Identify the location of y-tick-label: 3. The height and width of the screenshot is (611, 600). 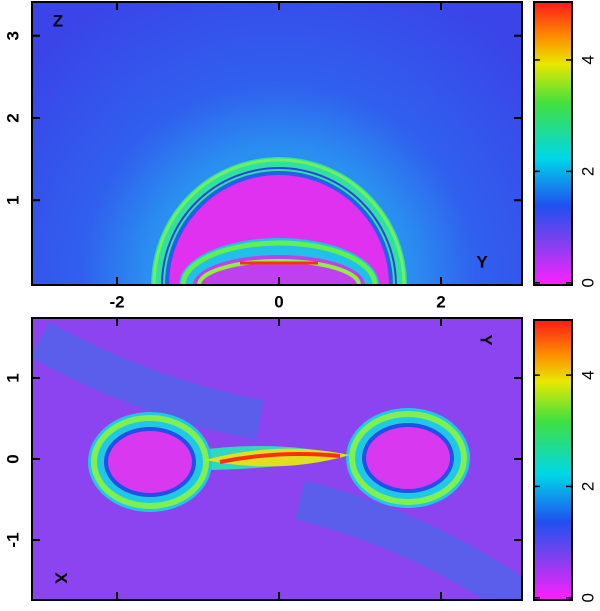
(12, 35).